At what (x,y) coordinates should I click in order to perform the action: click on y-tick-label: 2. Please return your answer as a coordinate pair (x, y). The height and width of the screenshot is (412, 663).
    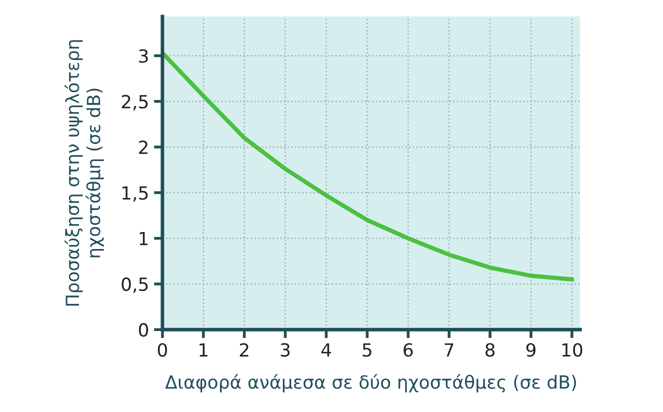
    Looking at the image, I should click on (143, 147).